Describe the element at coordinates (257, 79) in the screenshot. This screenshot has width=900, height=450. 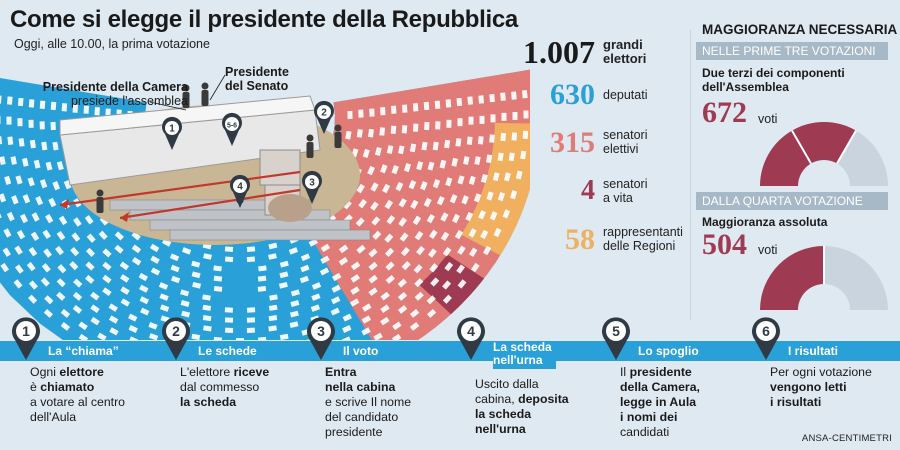
I see `senate-president-label: Presidente del Senato` at that location.